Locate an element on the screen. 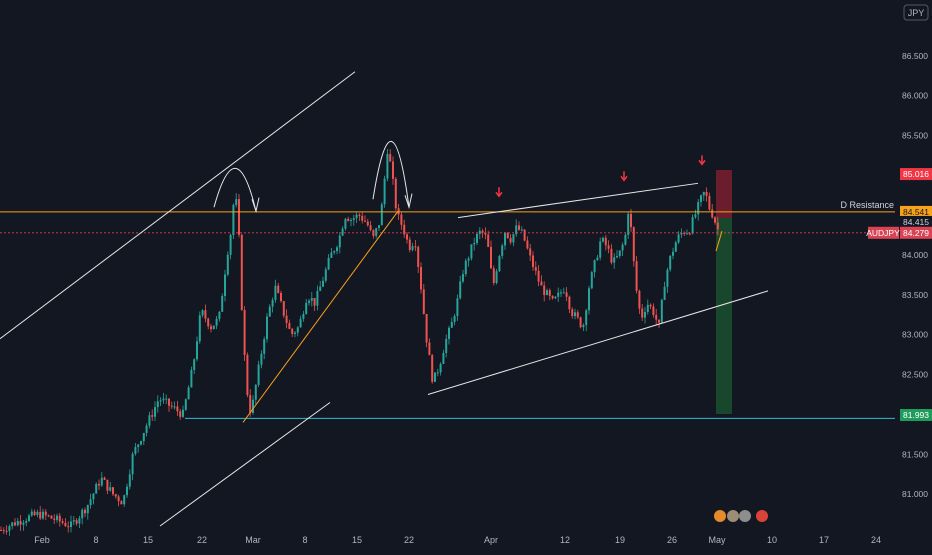 The width and height of the screenshot is (932, 555). dividend-icon is located at coordinates (745, 516).